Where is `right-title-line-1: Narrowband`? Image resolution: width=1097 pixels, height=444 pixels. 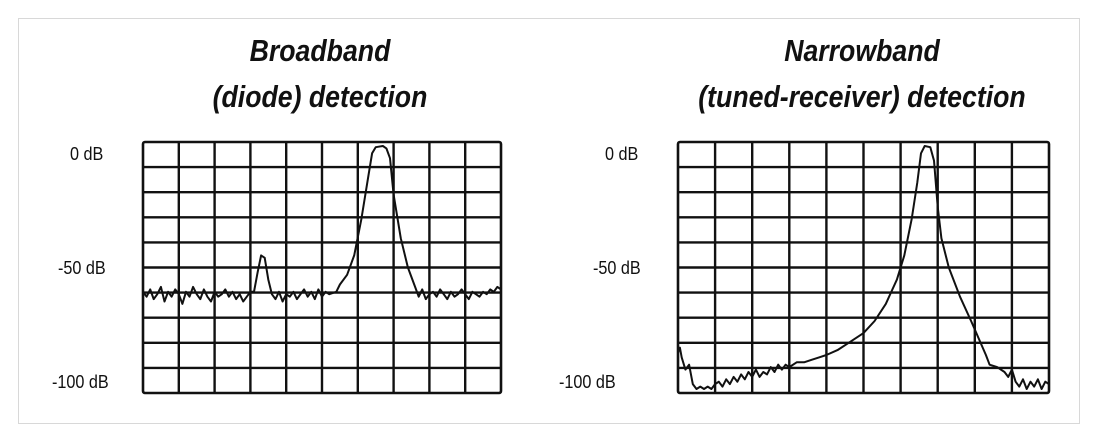
right-title-line-1: Narrowband is located at coordinates (862, 50).